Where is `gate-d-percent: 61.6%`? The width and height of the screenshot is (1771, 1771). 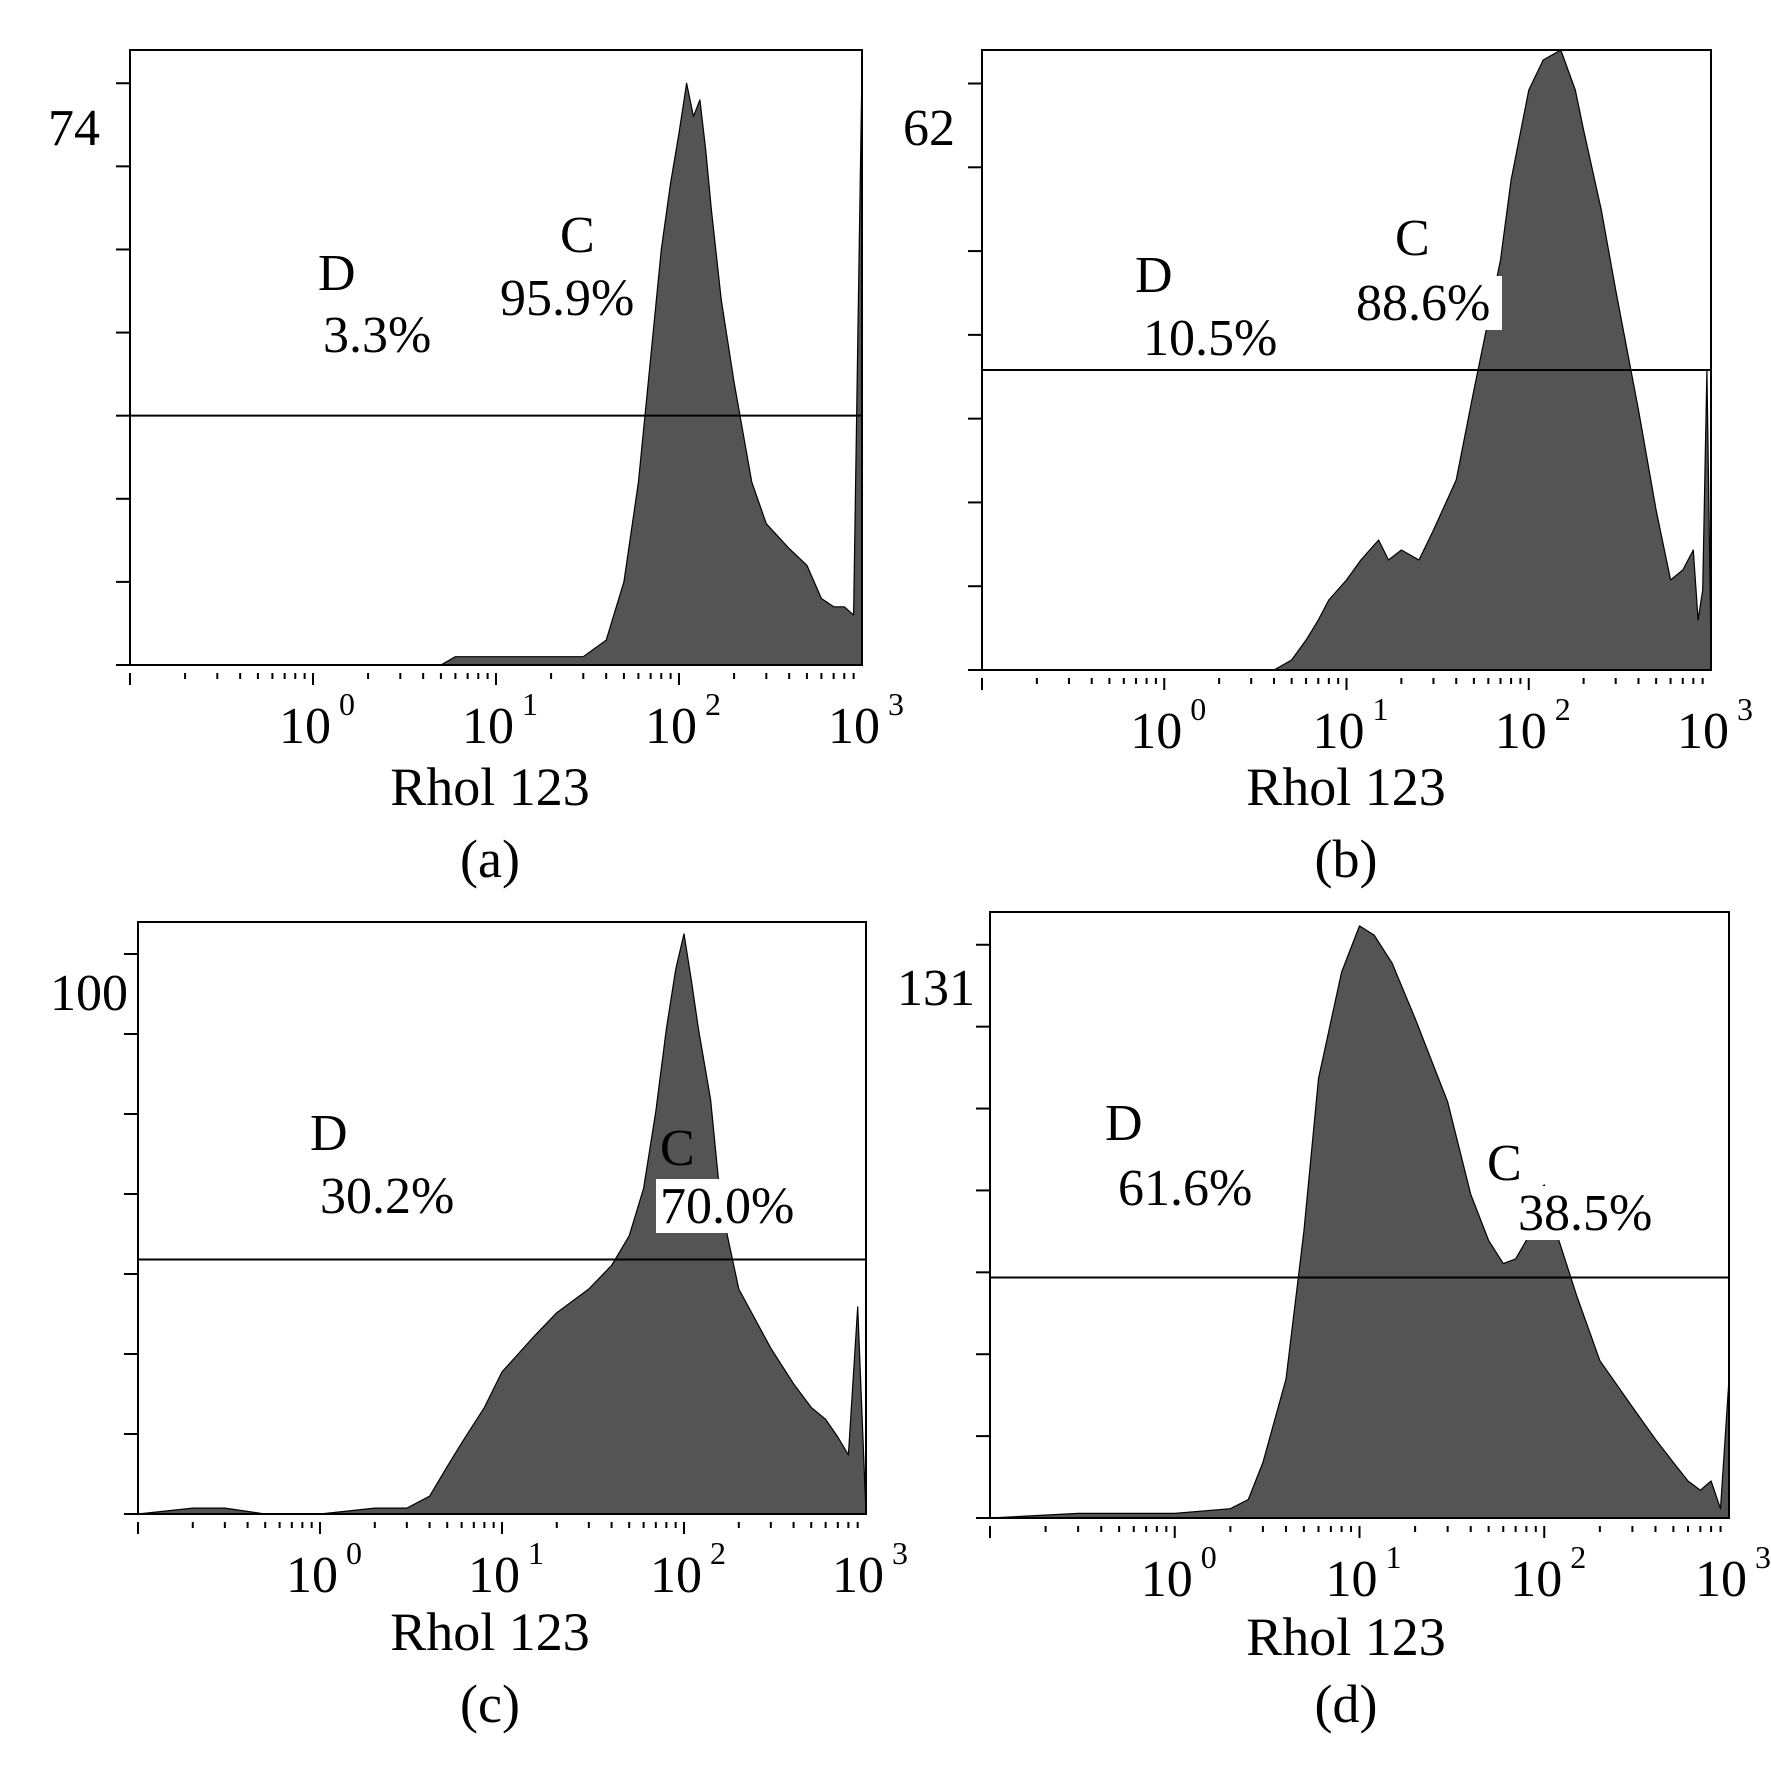 gate-d-percent: 61.6% is located at coordinates (1185, 1188).